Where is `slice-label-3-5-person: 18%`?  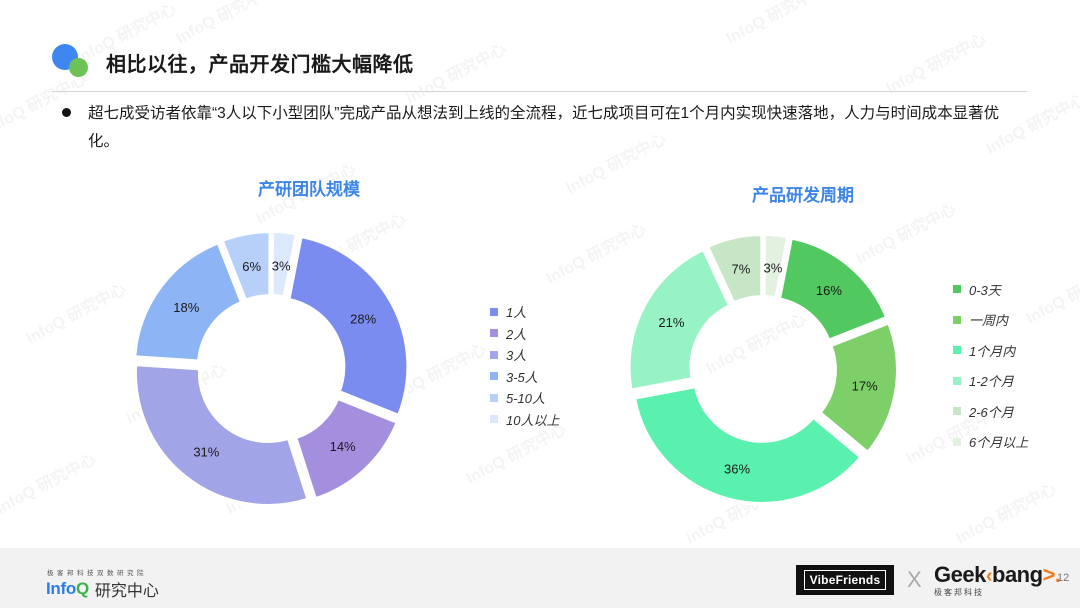
slice-label-3-5-person: 18% is located at coordinates (186, 307).